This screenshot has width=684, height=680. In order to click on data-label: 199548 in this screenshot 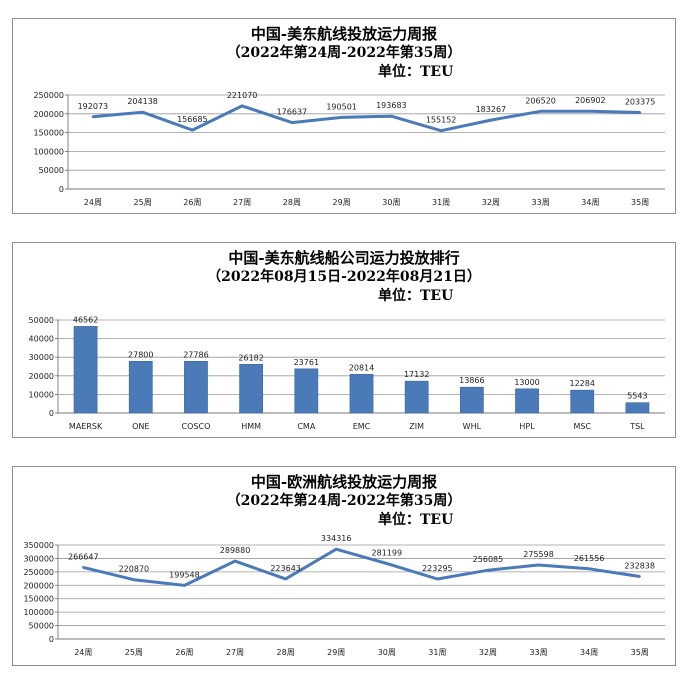, I will do `click(184, 574)`.